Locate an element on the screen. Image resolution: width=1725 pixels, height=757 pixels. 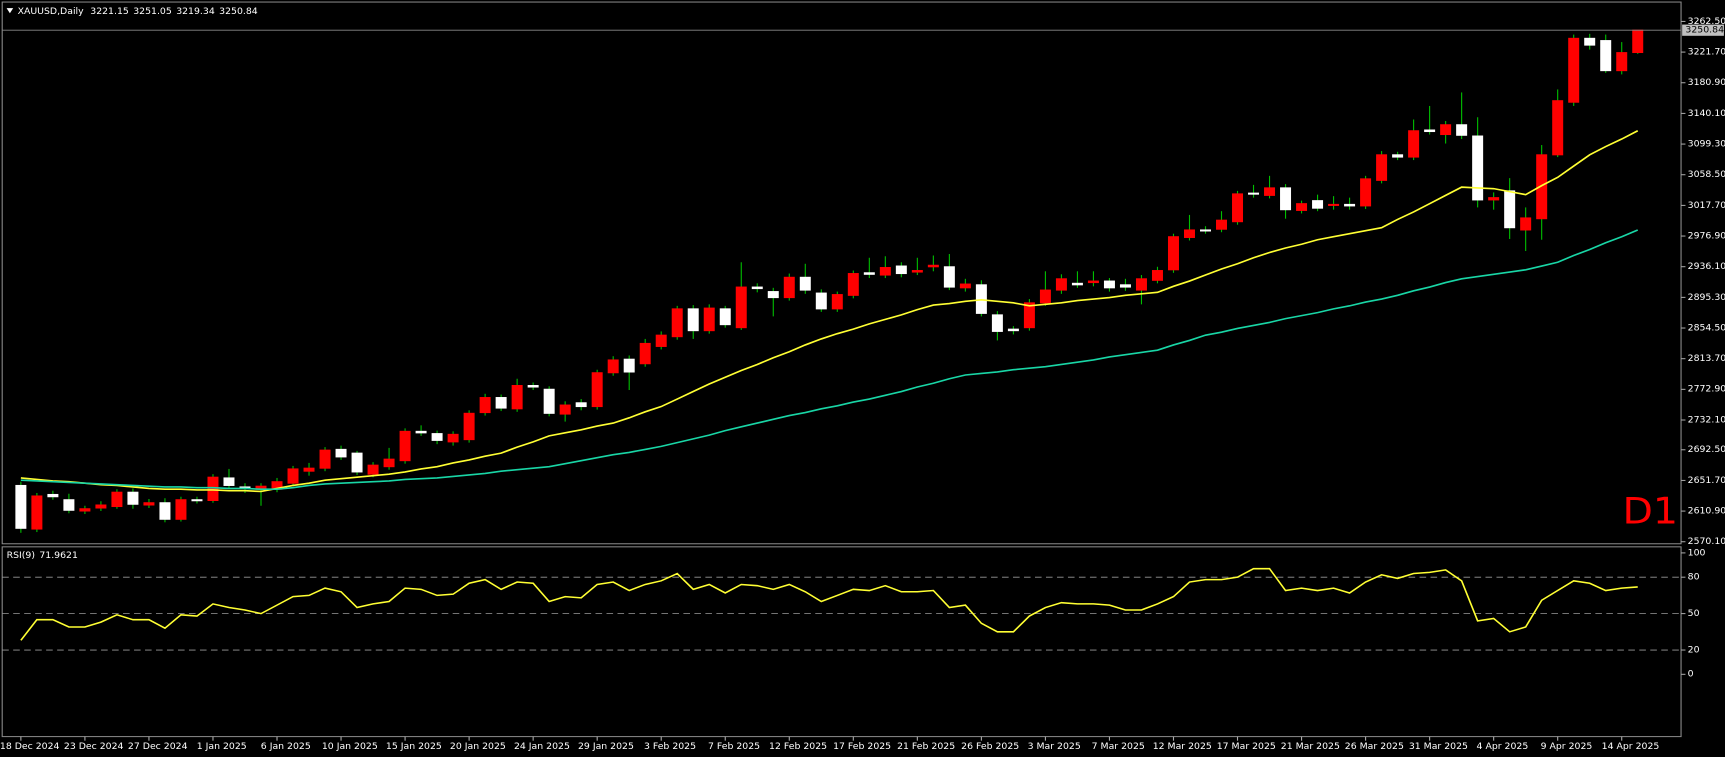
y-tick-label: 2692.50 is located at coordinates (1706, 450).